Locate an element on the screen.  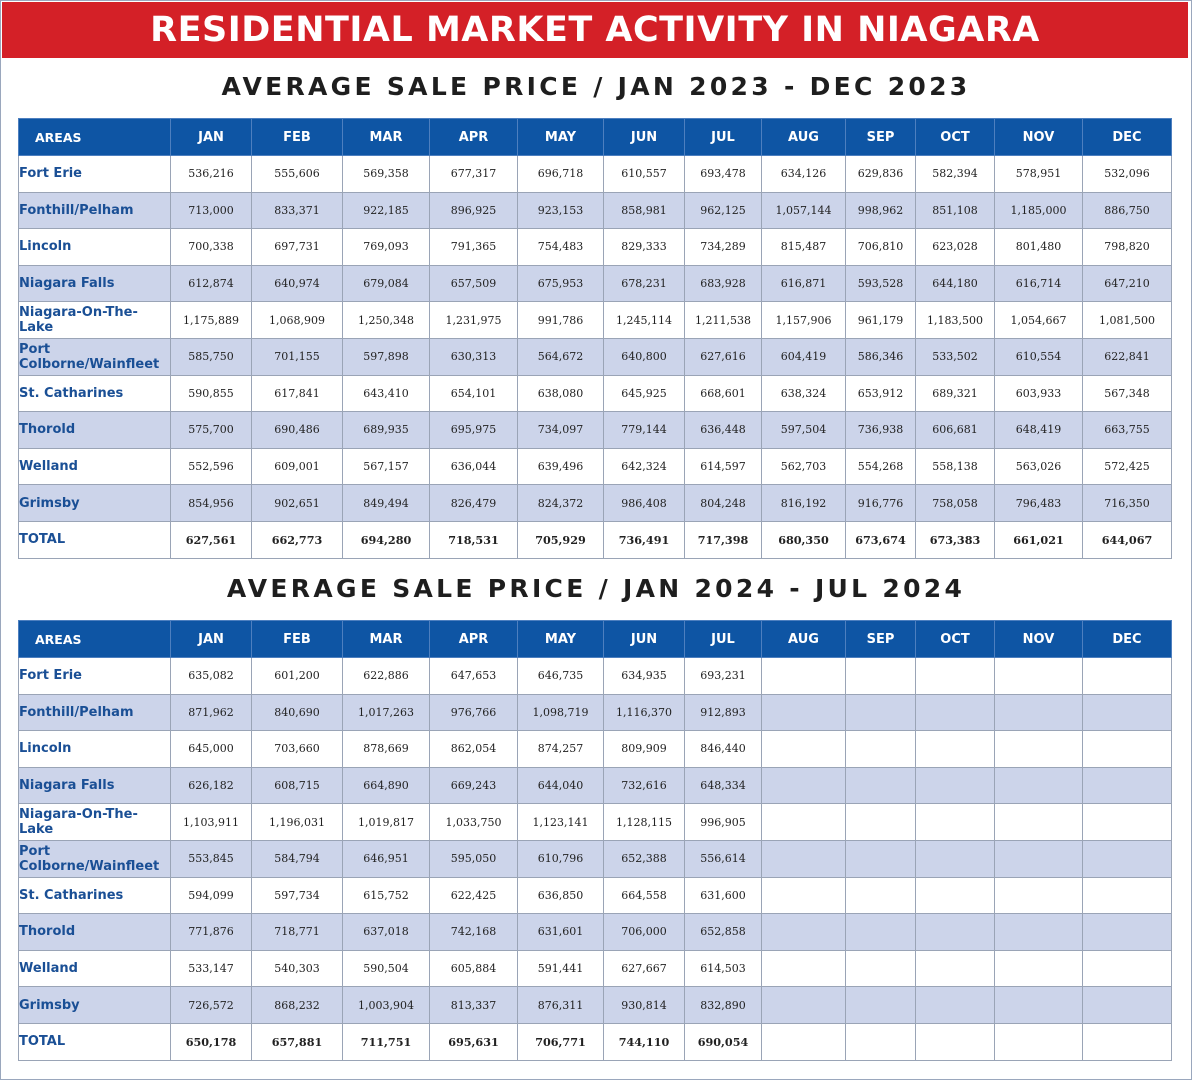
price-cell: 629,836 is located at coordinates (880, 174).